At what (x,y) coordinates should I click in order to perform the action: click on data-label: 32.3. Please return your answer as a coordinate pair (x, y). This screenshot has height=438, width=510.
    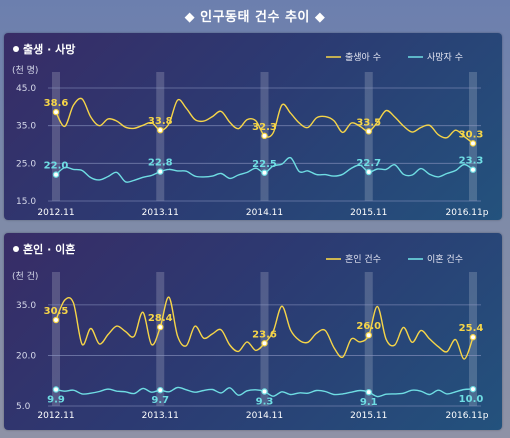
    Looking at the image, I should click on (264, 127).